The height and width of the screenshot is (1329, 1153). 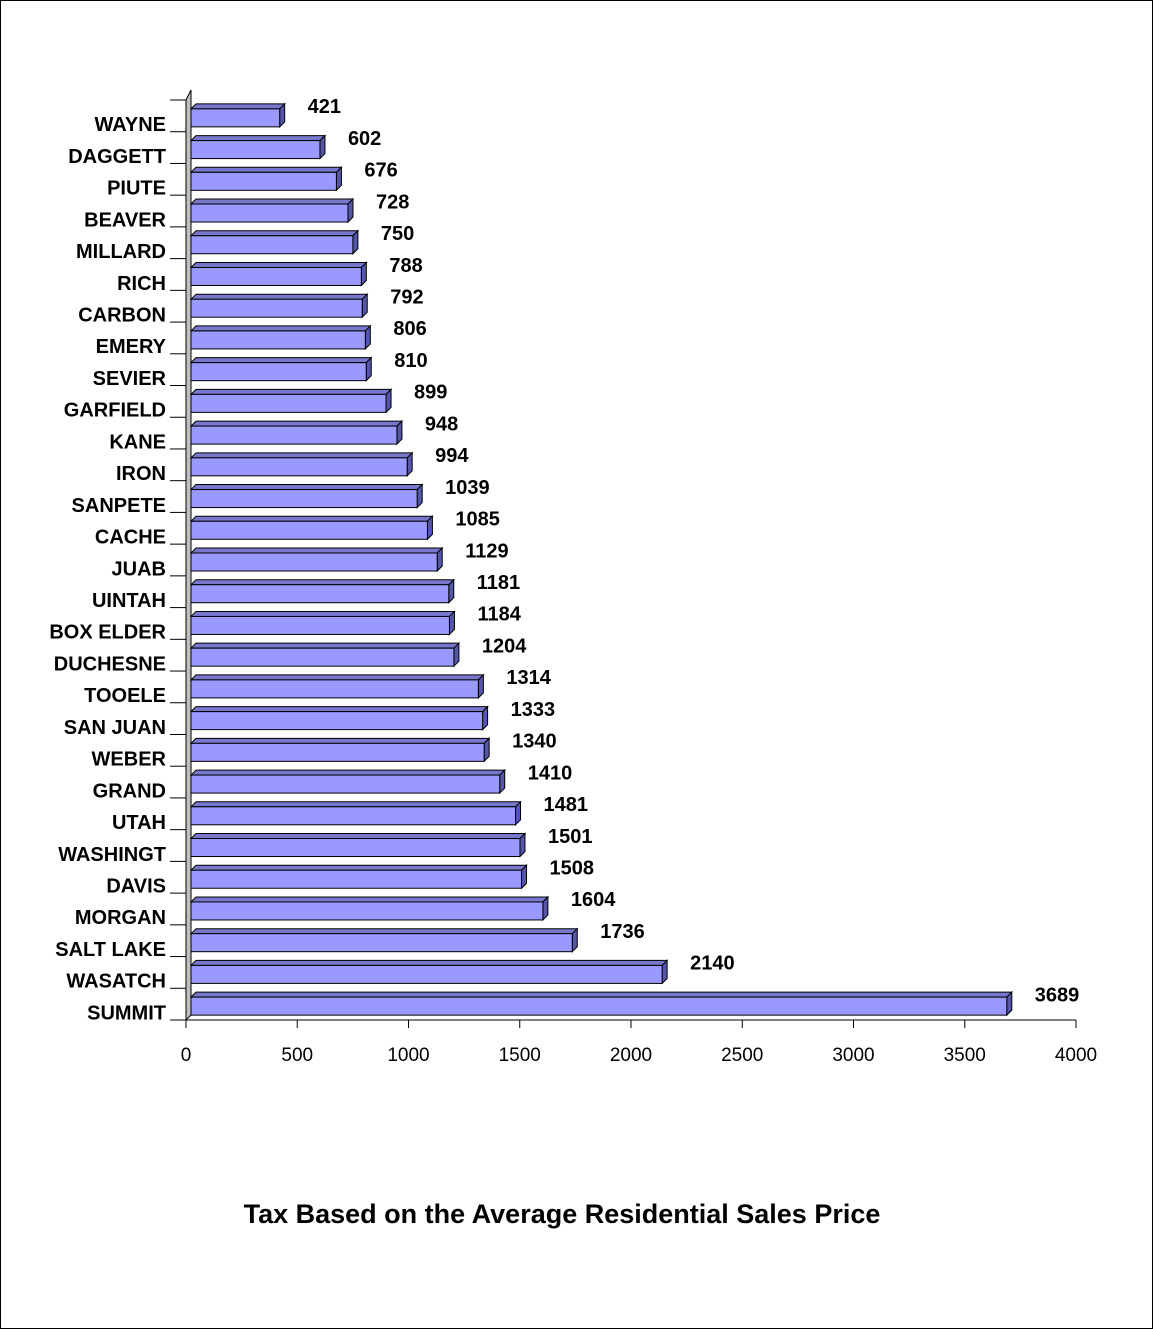 What do you see at coordinates (141, 474) in the screenshot?
I see `y-tick-label: IRON` at bounding box center [141, 474].